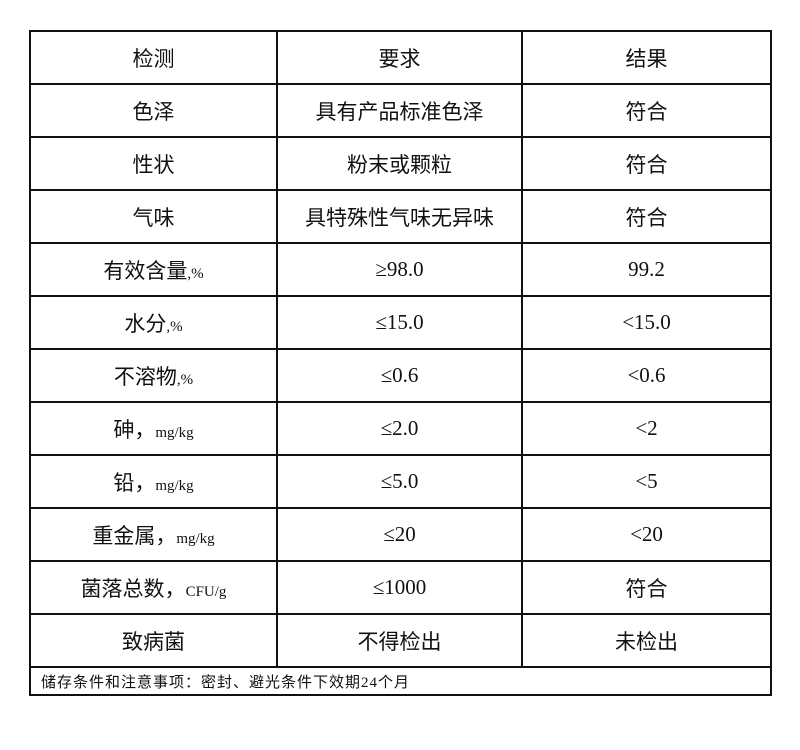  I want to click on table-row: 色泽 具有产品标准色泽 符合, so click(400, 110).